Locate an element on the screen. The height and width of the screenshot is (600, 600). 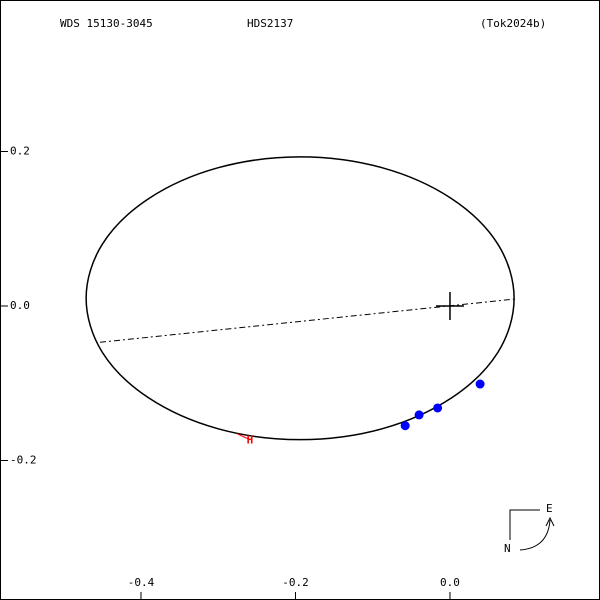
y-tick-label: -0.2 is located at coordinates (23, 459).